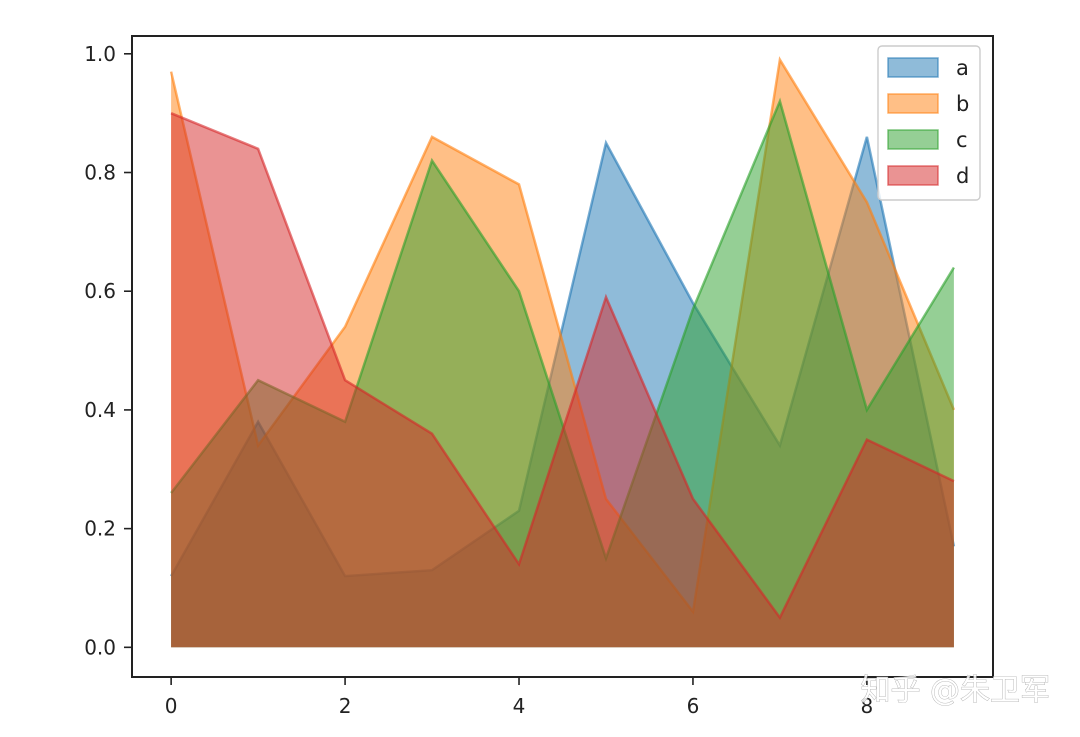 The height and width of the screenshot is (737, 1080). What do you see at coordinates (171, 706) in the screenshot?
I see `x-tick-label: 0` at bounding box center [171, 706].